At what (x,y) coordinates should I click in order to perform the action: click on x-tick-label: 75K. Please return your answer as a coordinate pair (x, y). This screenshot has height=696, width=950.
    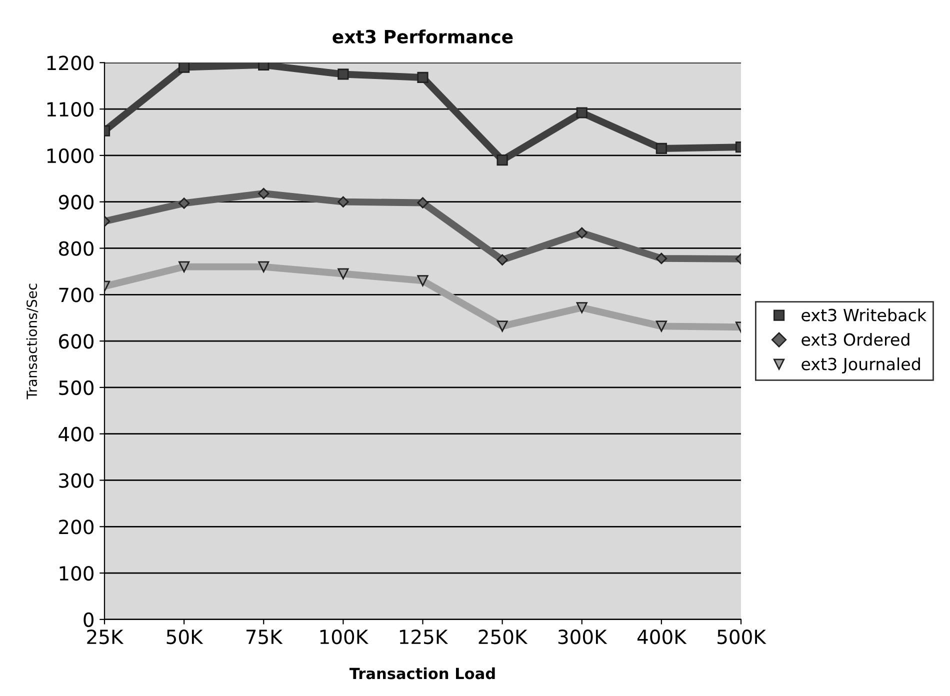
    Looking at the image, I should click on (264, 637).